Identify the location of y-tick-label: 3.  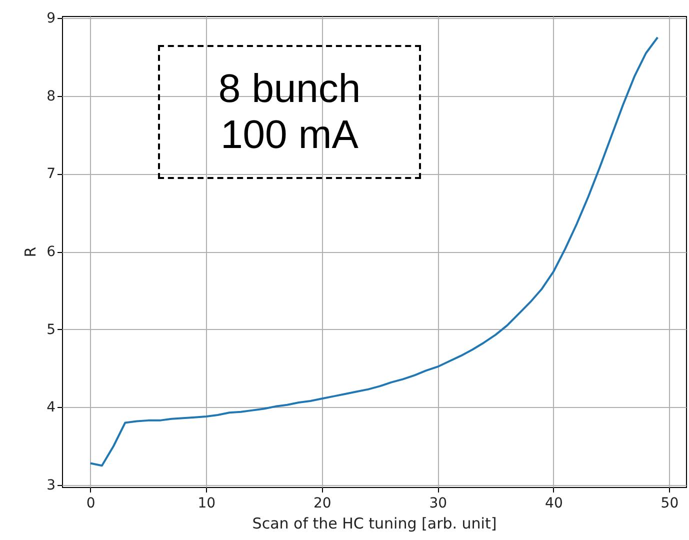
(51, 486).